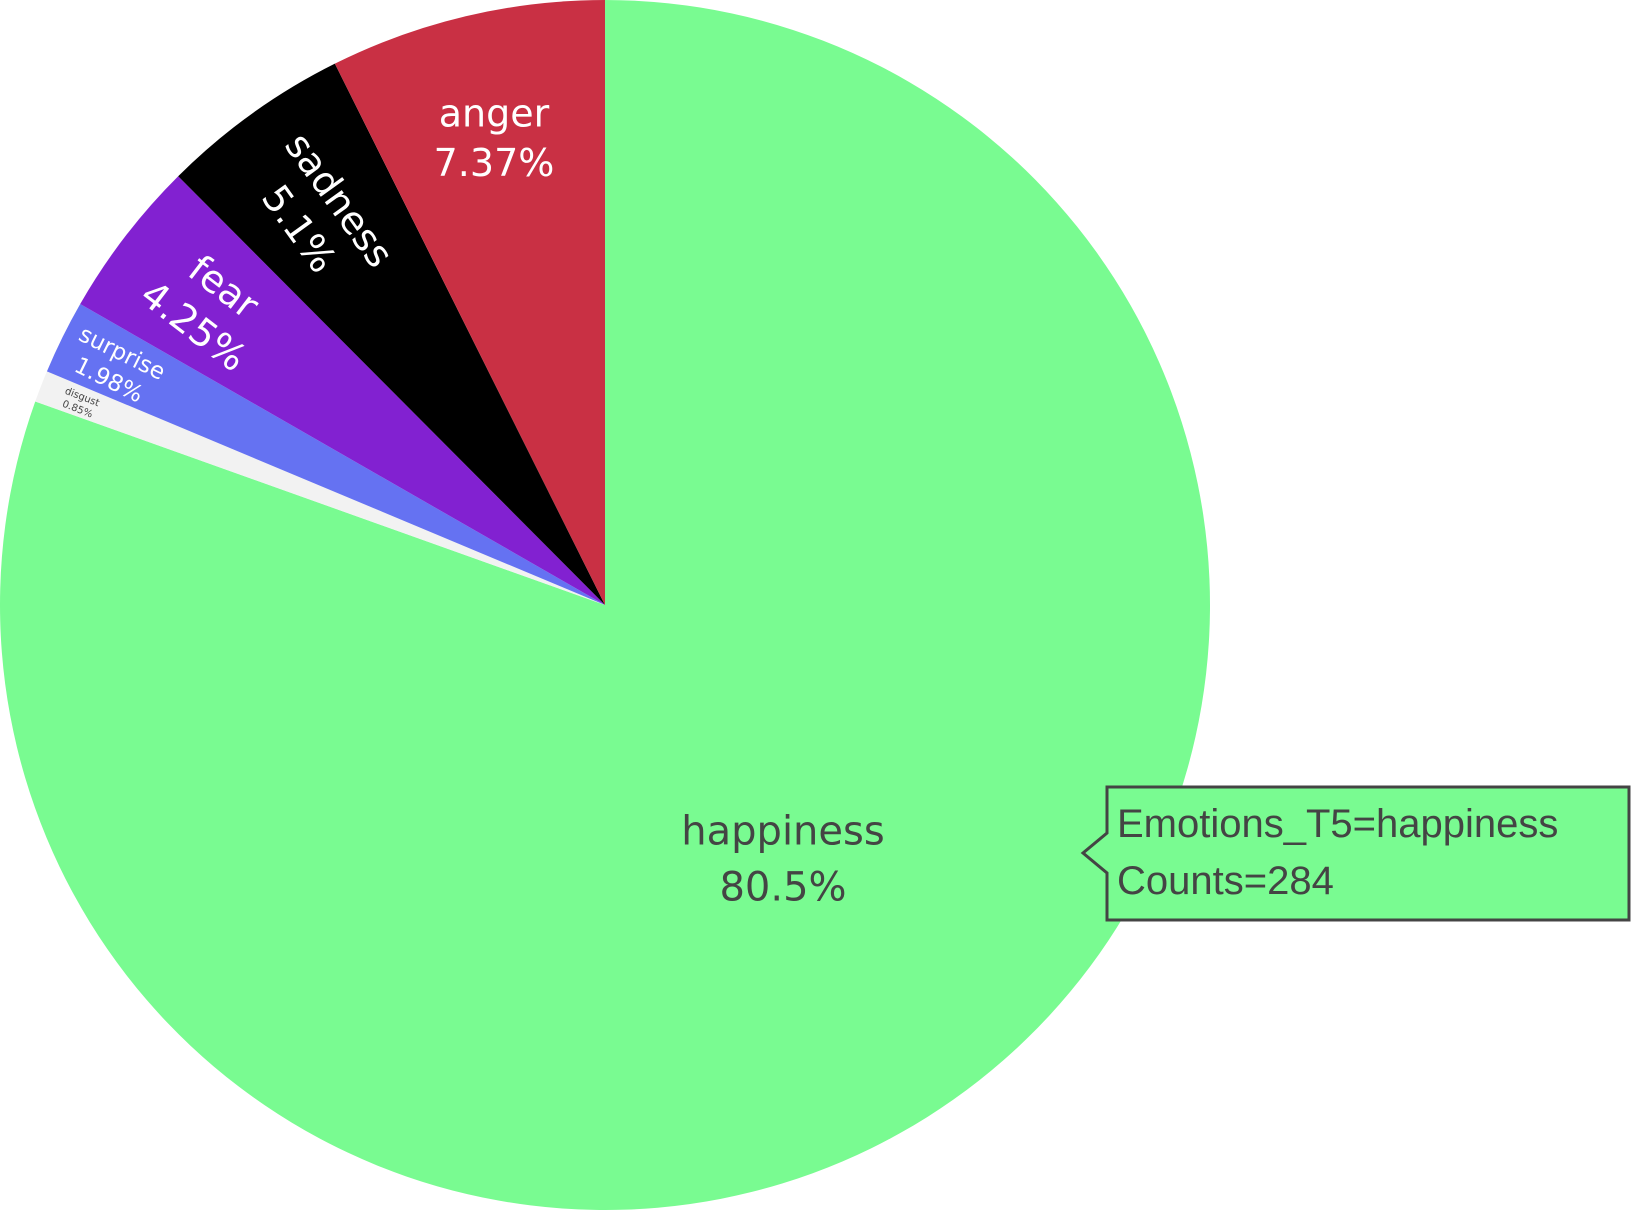 The height and width of the screenshot is (1212, 1631). What do you see at coordinates (782, 860) in the screenshot?
I see `slice-label-happiness: happiness 80.5%` at bounding box center [782, 860].